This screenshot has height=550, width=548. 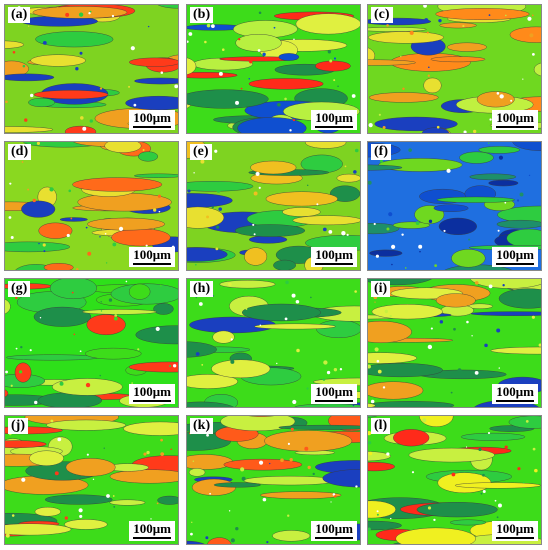 I want to click on panel-label: (k), so click(x=202, y=426).